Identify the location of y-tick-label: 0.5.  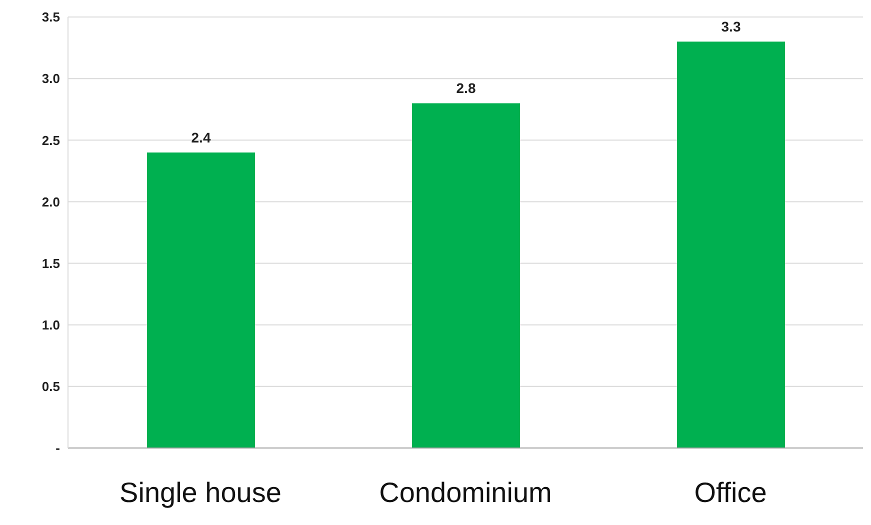
(51, 386).